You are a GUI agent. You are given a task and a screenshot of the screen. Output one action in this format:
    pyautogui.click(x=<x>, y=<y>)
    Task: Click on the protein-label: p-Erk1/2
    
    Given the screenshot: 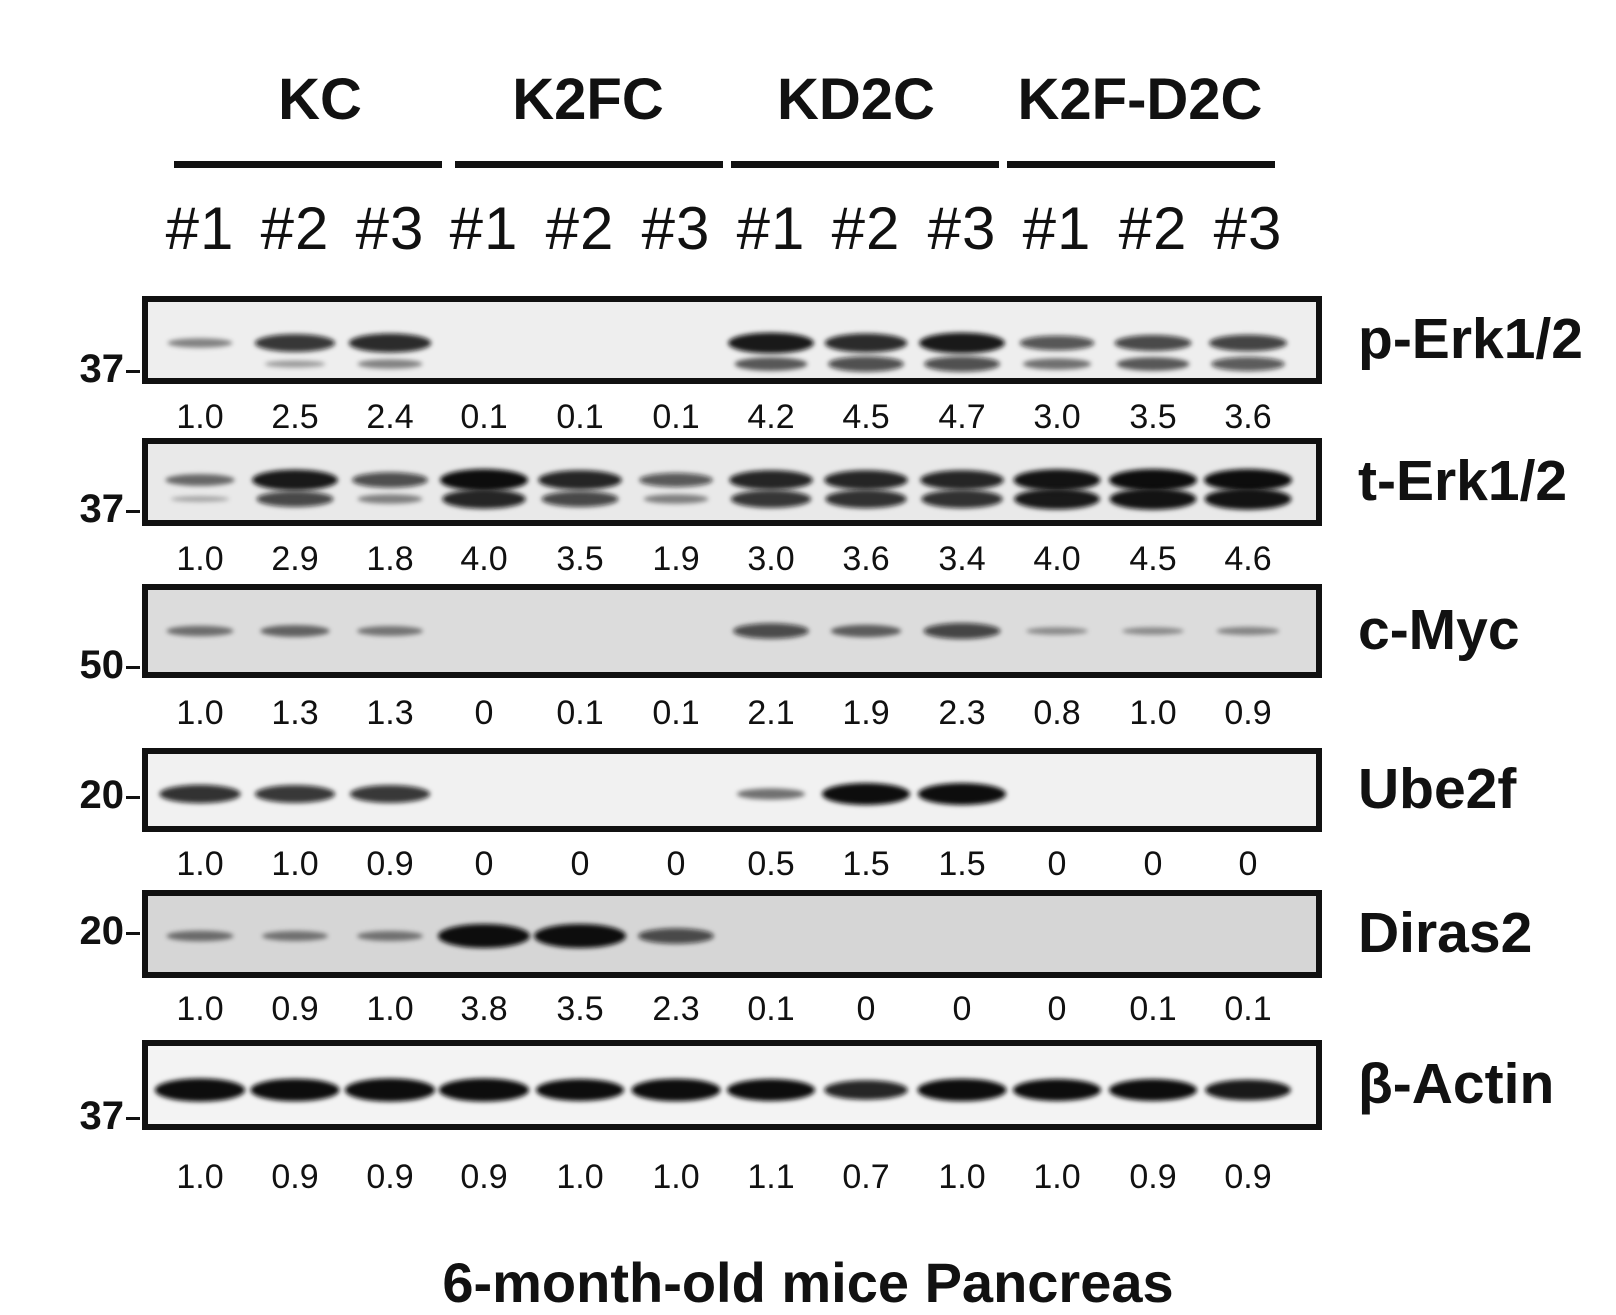 What is the action you would take?
    pyautogui.click(x=1470, y=339)
    